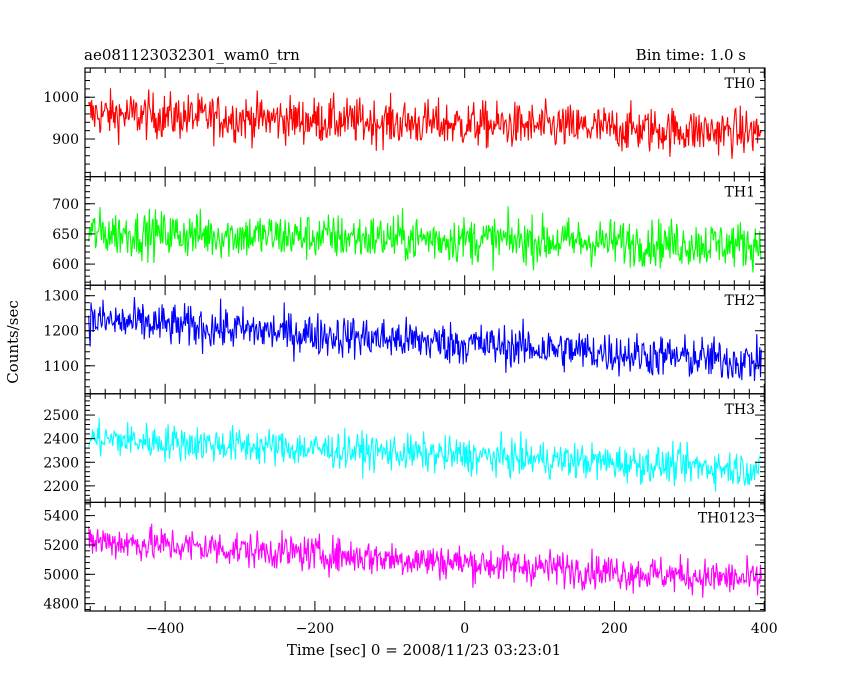  What do you see at coordinates (61, 367) in the screenshot?
I see `y-tick-label: 1100` at bounding box center [61, 367].